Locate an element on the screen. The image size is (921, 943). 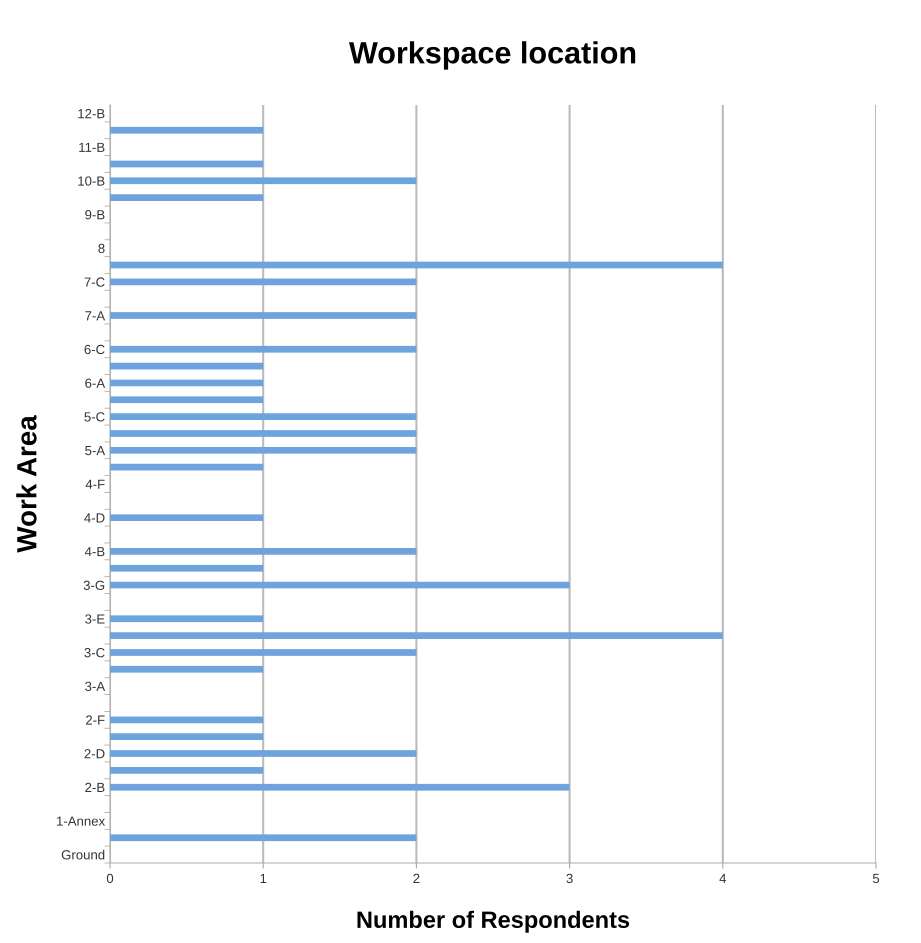
x-tick-label: 0 is located at coordinates (110, 879).